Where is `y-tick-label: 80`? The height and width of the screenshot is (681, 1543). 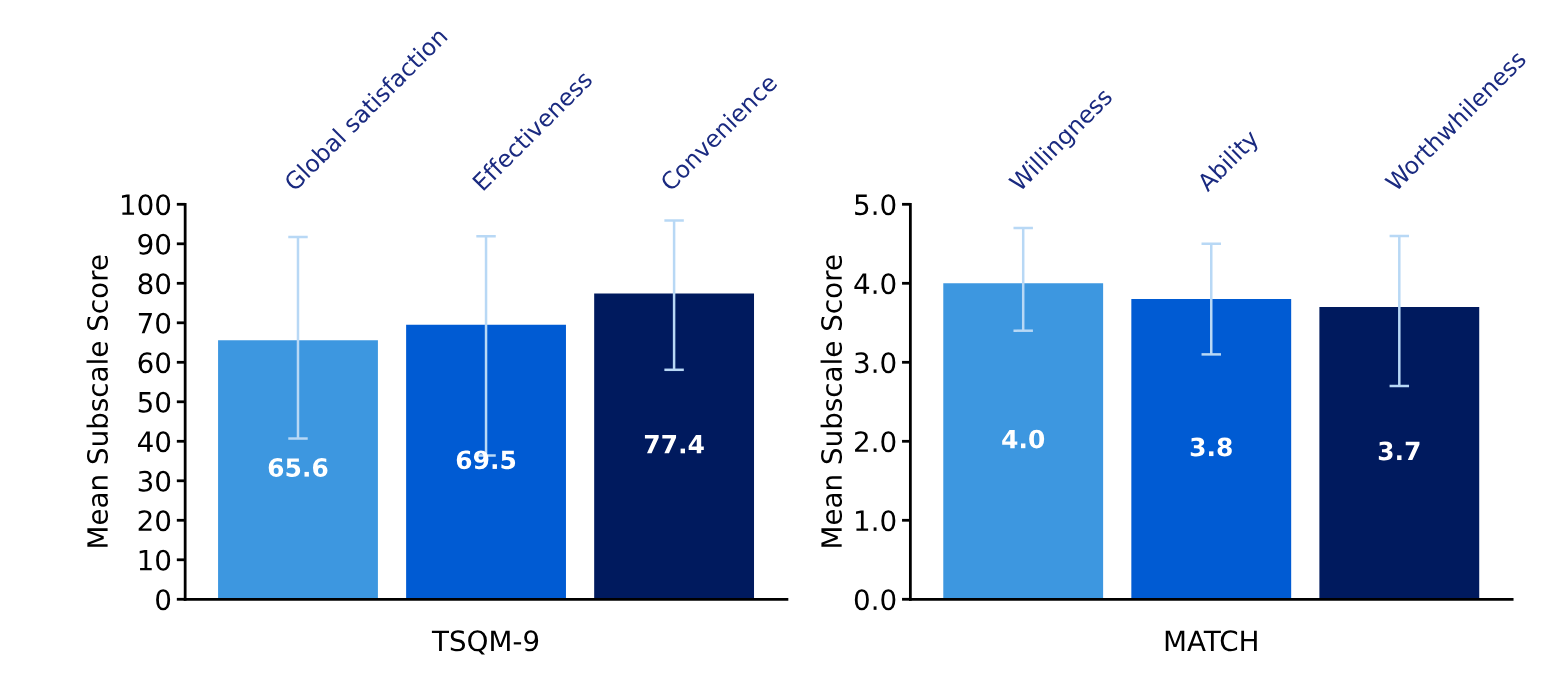 y-tick-label: 80 is located at coordinates (154, 284).